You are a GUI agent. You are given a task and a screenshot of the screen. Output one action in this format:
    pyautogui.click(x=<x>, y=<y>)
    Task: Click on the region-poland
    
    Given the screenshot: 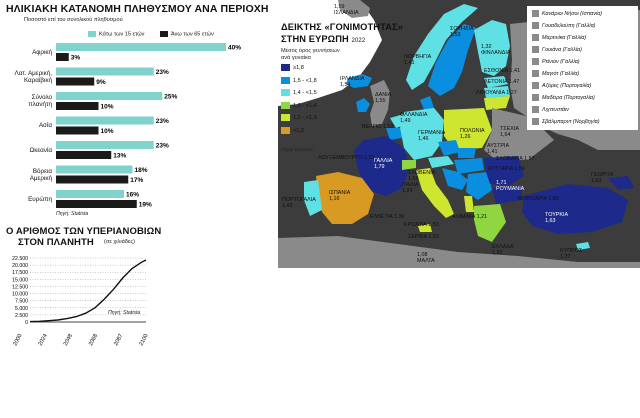 What is the action you would take?
    pyautogui.click(x=468, y=129)
    